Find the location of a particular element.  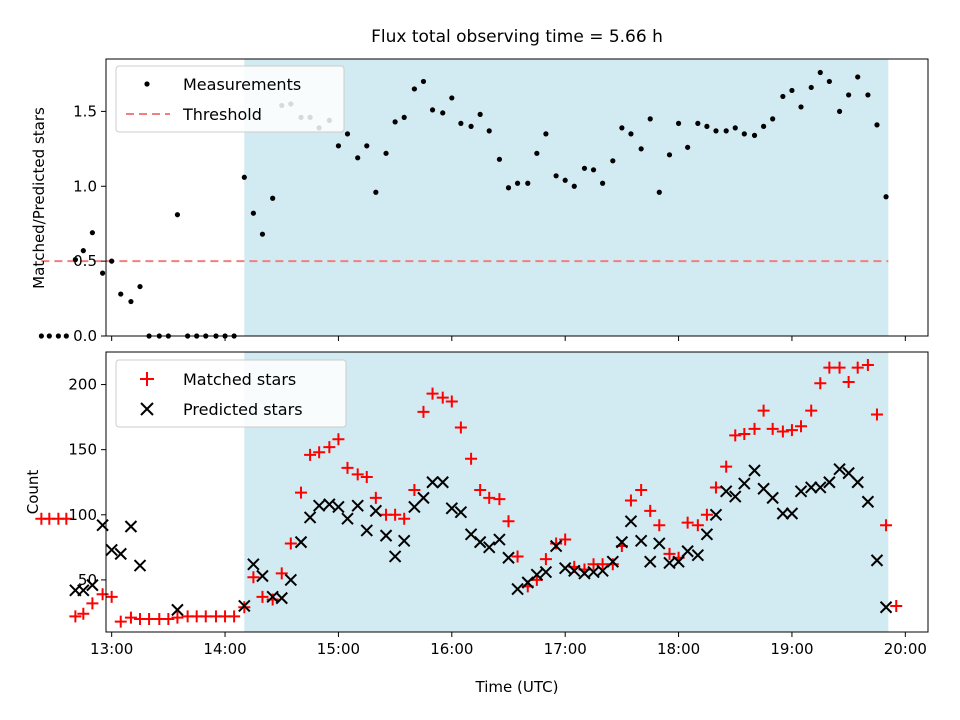

legend-predicted-label: Predicted stars is located at coordinates (243, 409).